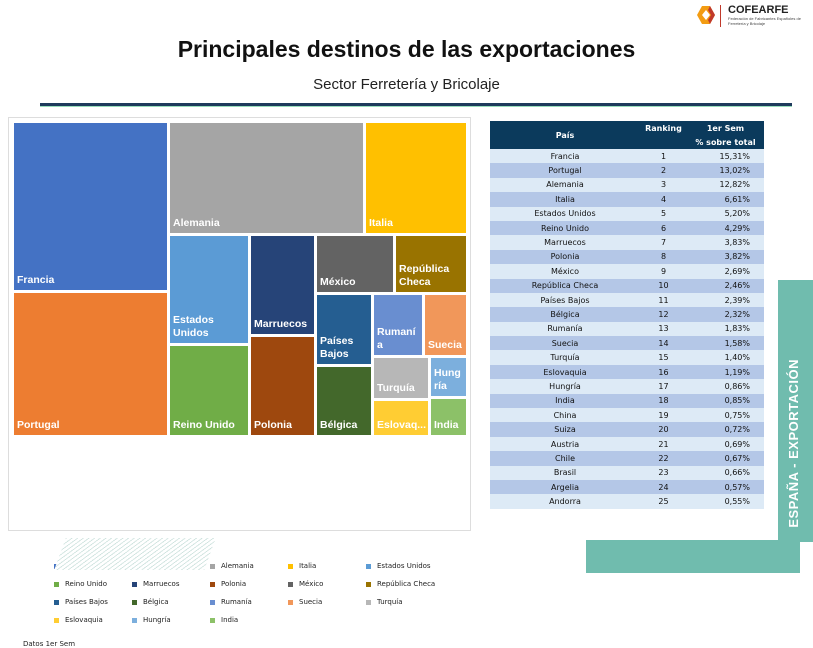 The width and height of the screenshot is (813, 648). What do you see at coordinates (725, 199) in the screenshot?
I see `share-cell: 6,61%` at bounding box center [725, 199].